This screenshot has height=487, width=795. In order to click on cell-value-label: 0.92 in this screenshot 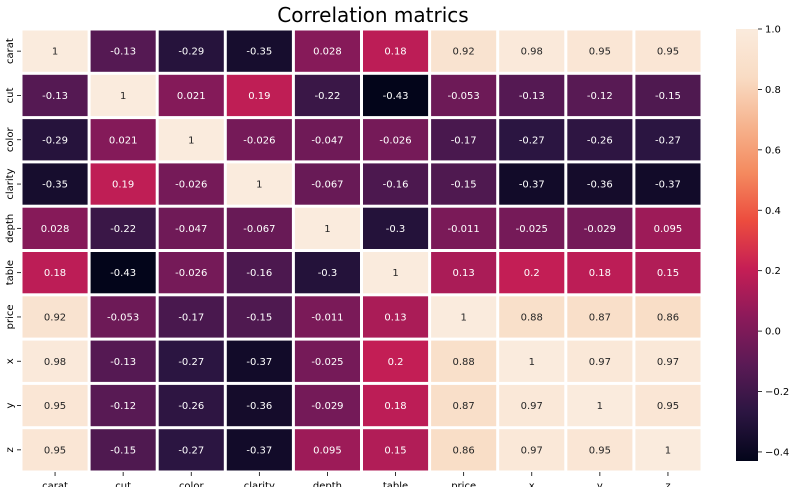, I will do `click(464, 52)`.